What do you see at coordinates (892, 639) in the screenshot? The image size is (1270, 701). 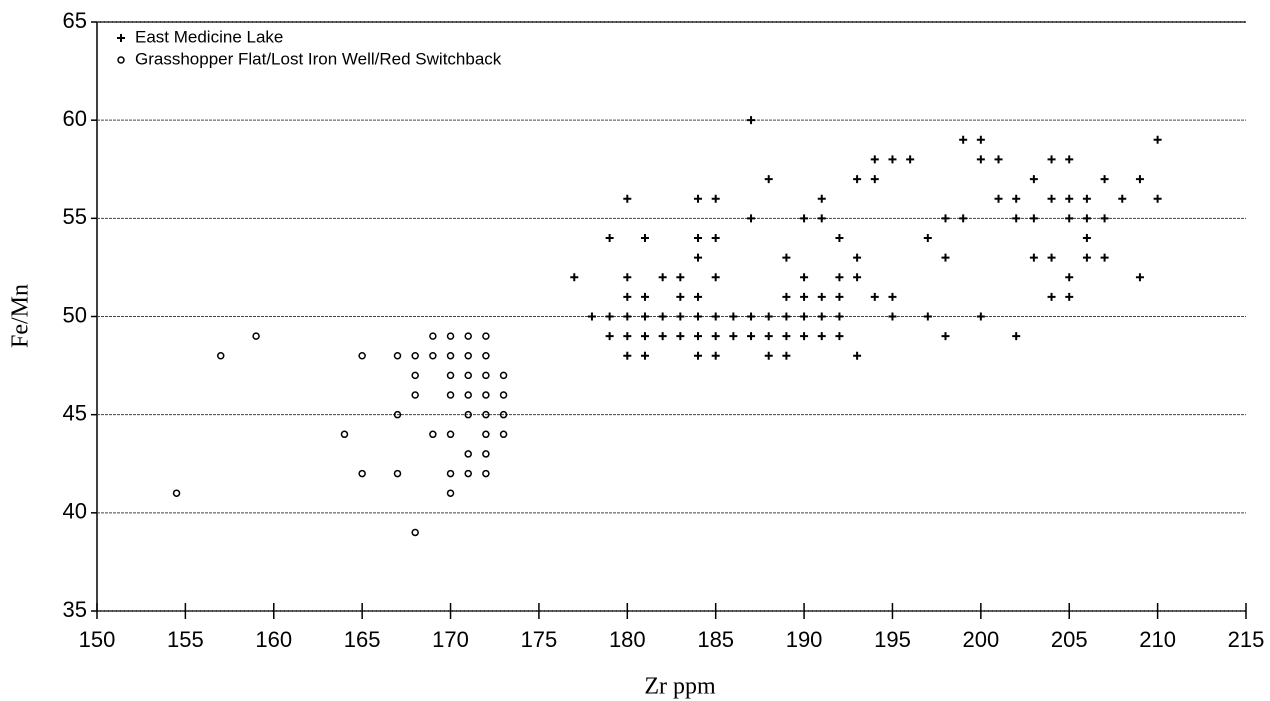 I see `x-tick-label: 195` at bounding box center [892, 639].